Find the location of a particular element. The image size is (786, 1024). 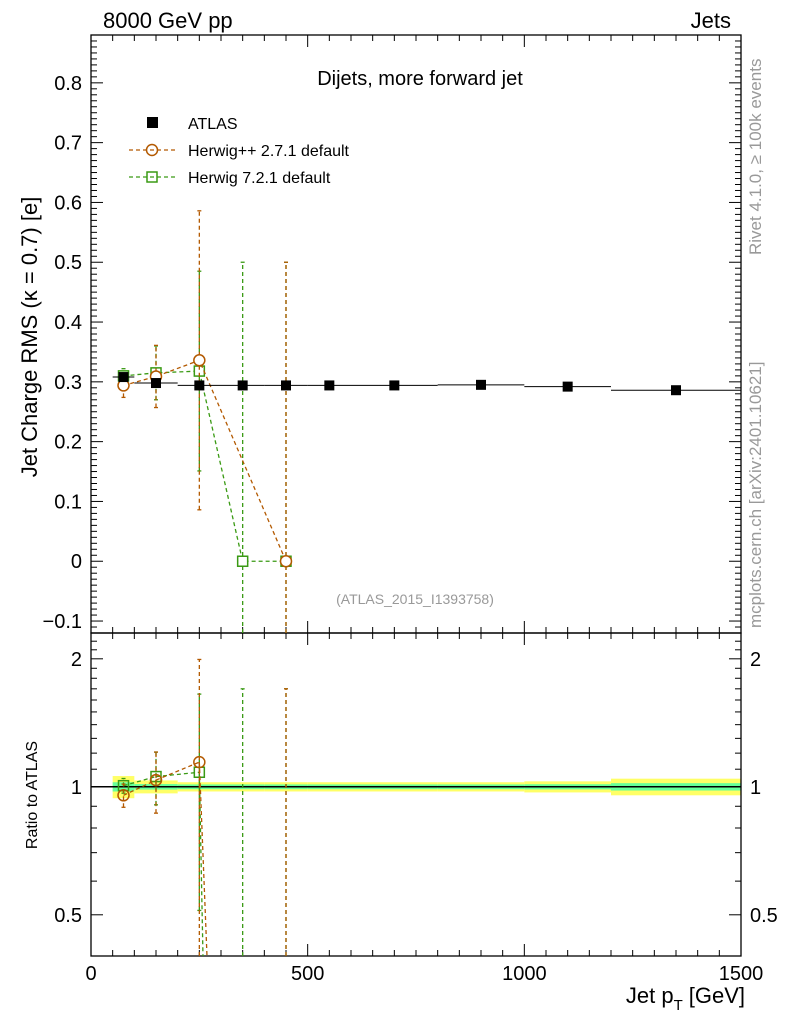

y-tick-label: 0.5 is located at coordinates (68, 263).